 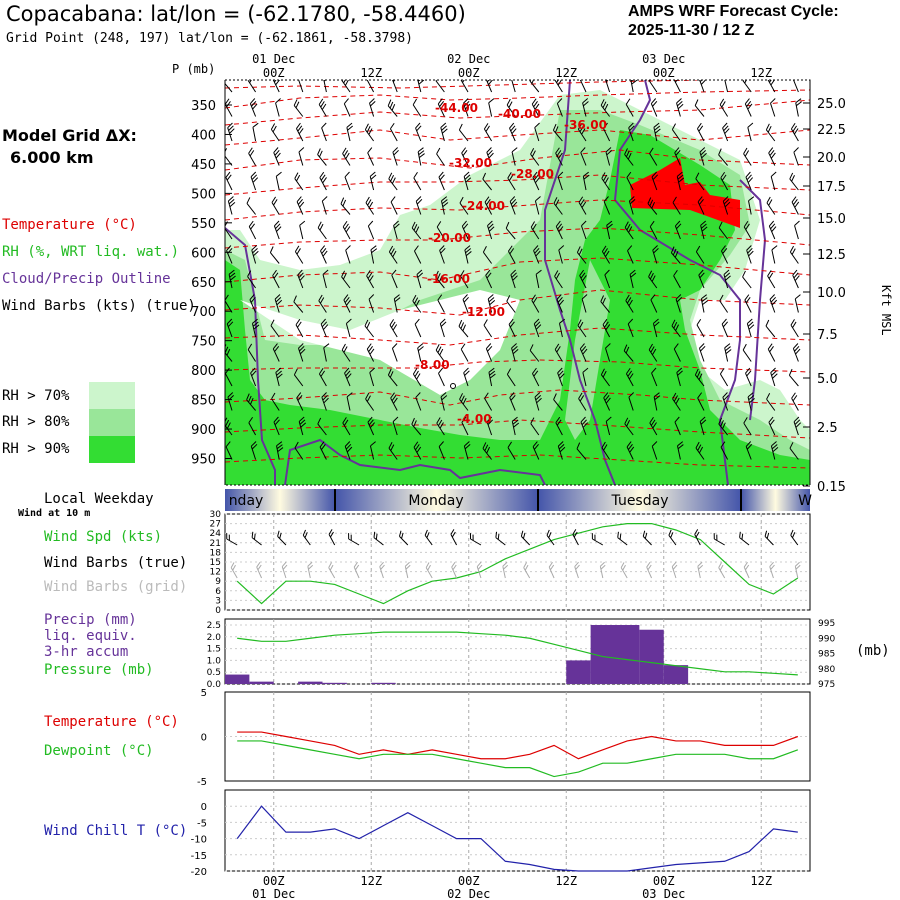 What do you see at coordinates (202, 782) in the screenshot?
I see `temperature-tick-label: -5` at bounding box center [202, 782].